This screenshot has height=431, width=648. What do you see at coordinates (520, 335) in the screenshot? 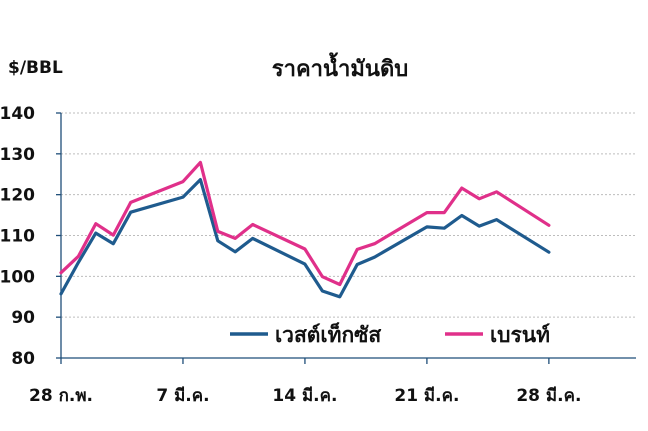
I see `legend-label: เบรนท์` at bounding box center [520, 335].